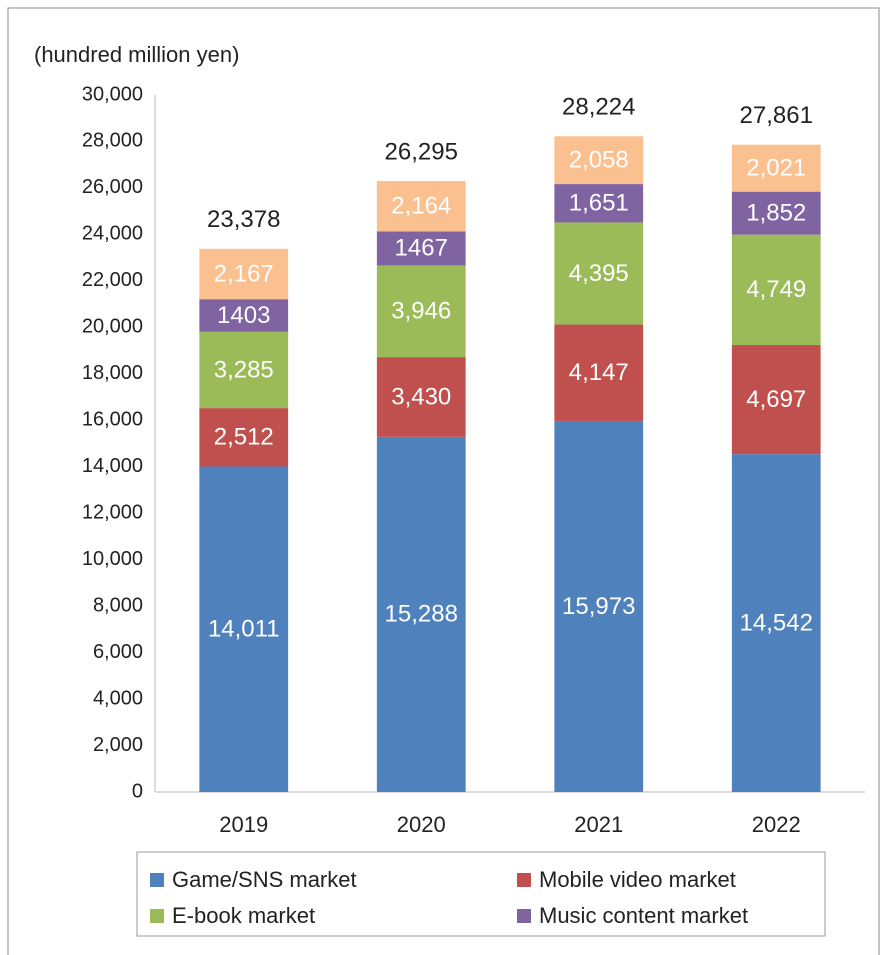 This screenshot has width=882, height=955. I want to click on data-label: 1,651, so click(599, 203).